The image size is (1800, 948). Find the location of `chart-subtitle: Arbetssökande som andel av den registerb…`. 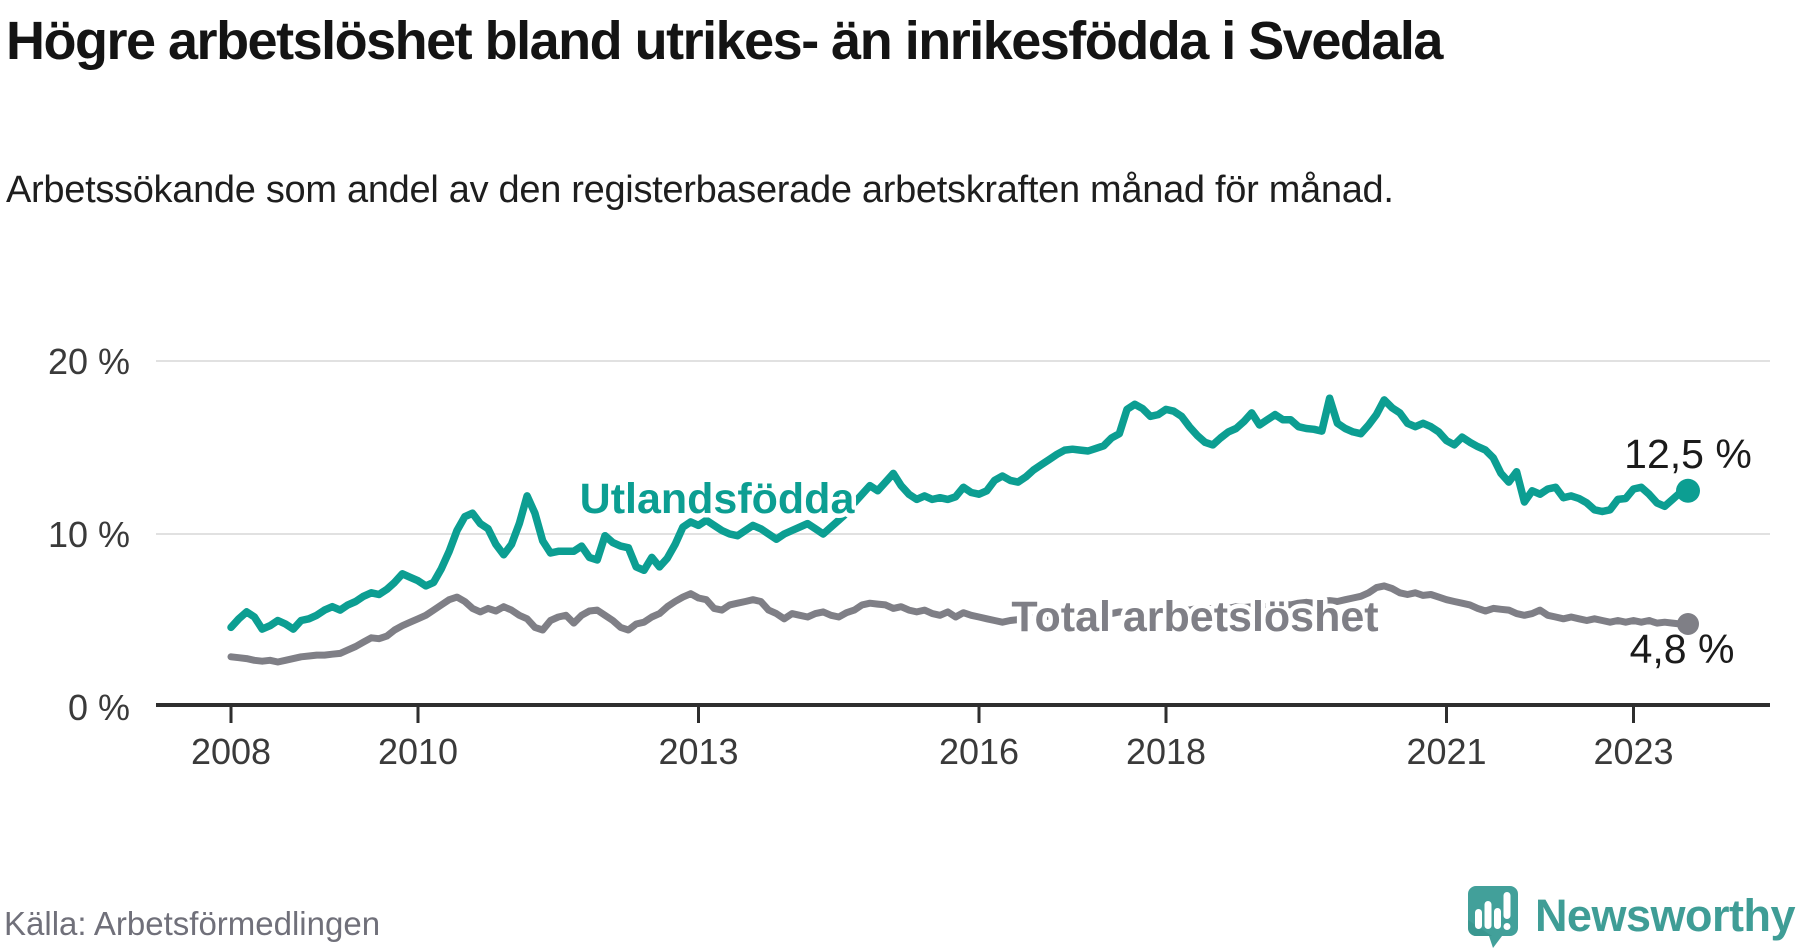

chart-subtitle: Arbetssökande som andel av den registerb… is located at coordinates (700, 190).